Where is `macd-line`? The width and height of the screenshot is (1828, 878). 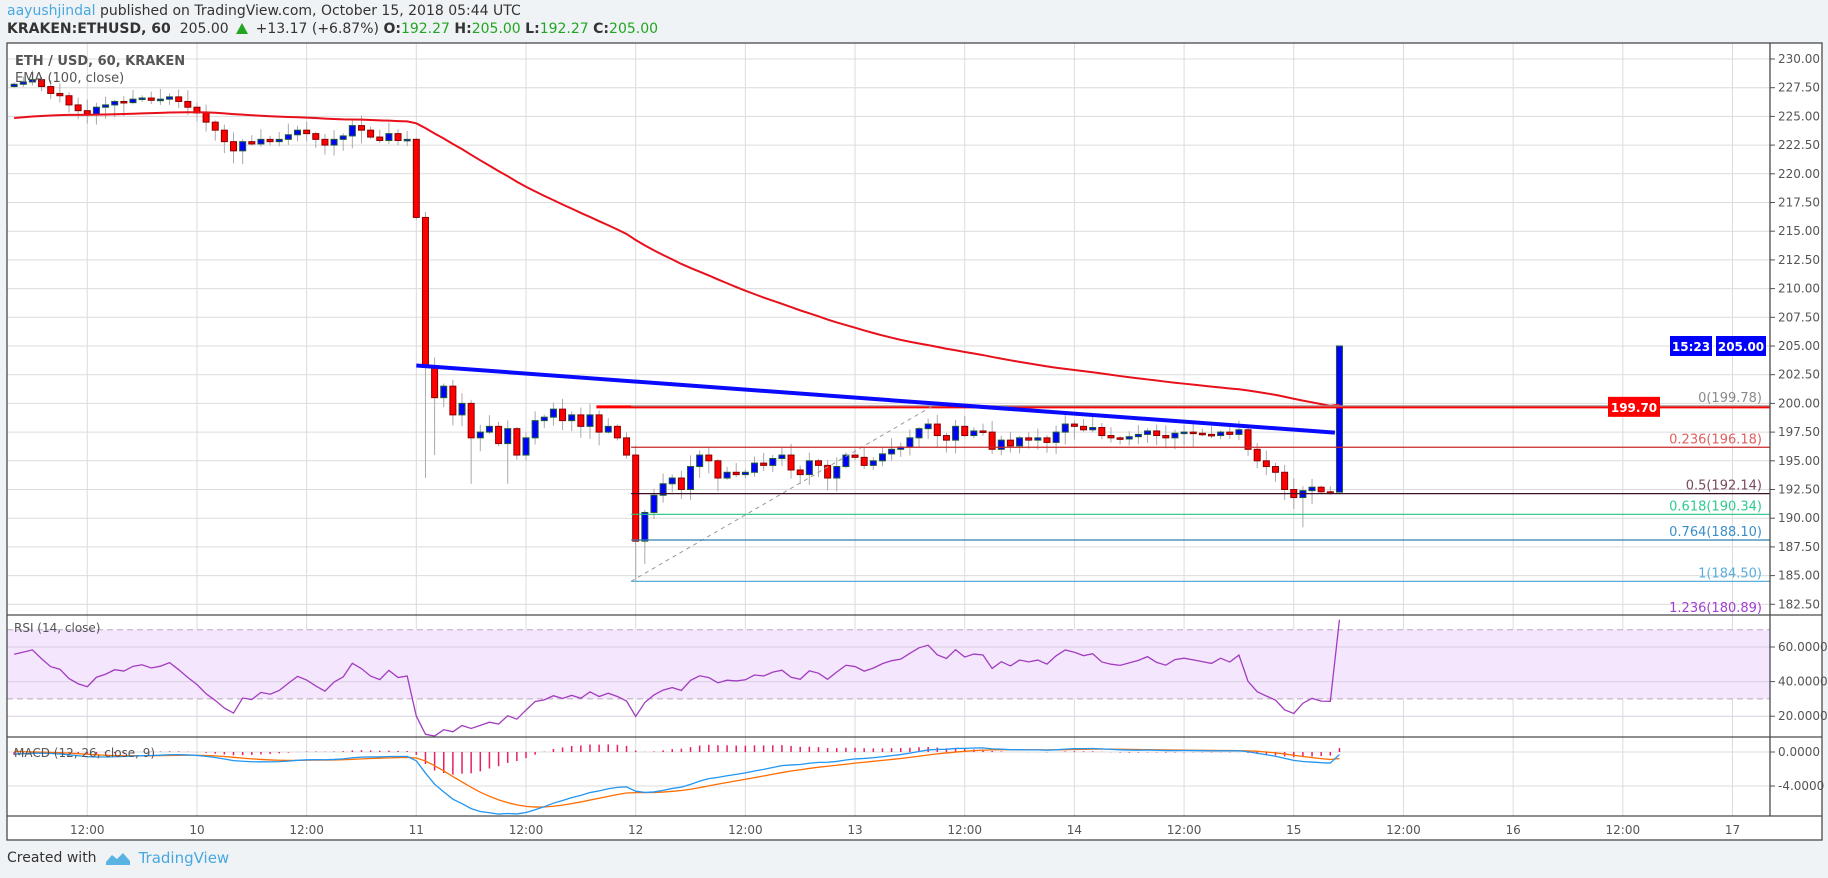 macd-line is located at coordinates (677, 781).